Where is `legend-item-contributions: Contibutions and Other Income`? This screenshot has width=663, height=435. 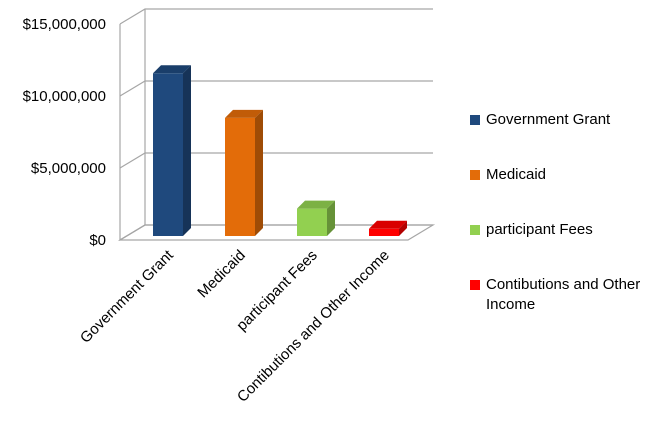 legend-item-contributions: Contibutions and Other Income is located at coordinates (566, 295).